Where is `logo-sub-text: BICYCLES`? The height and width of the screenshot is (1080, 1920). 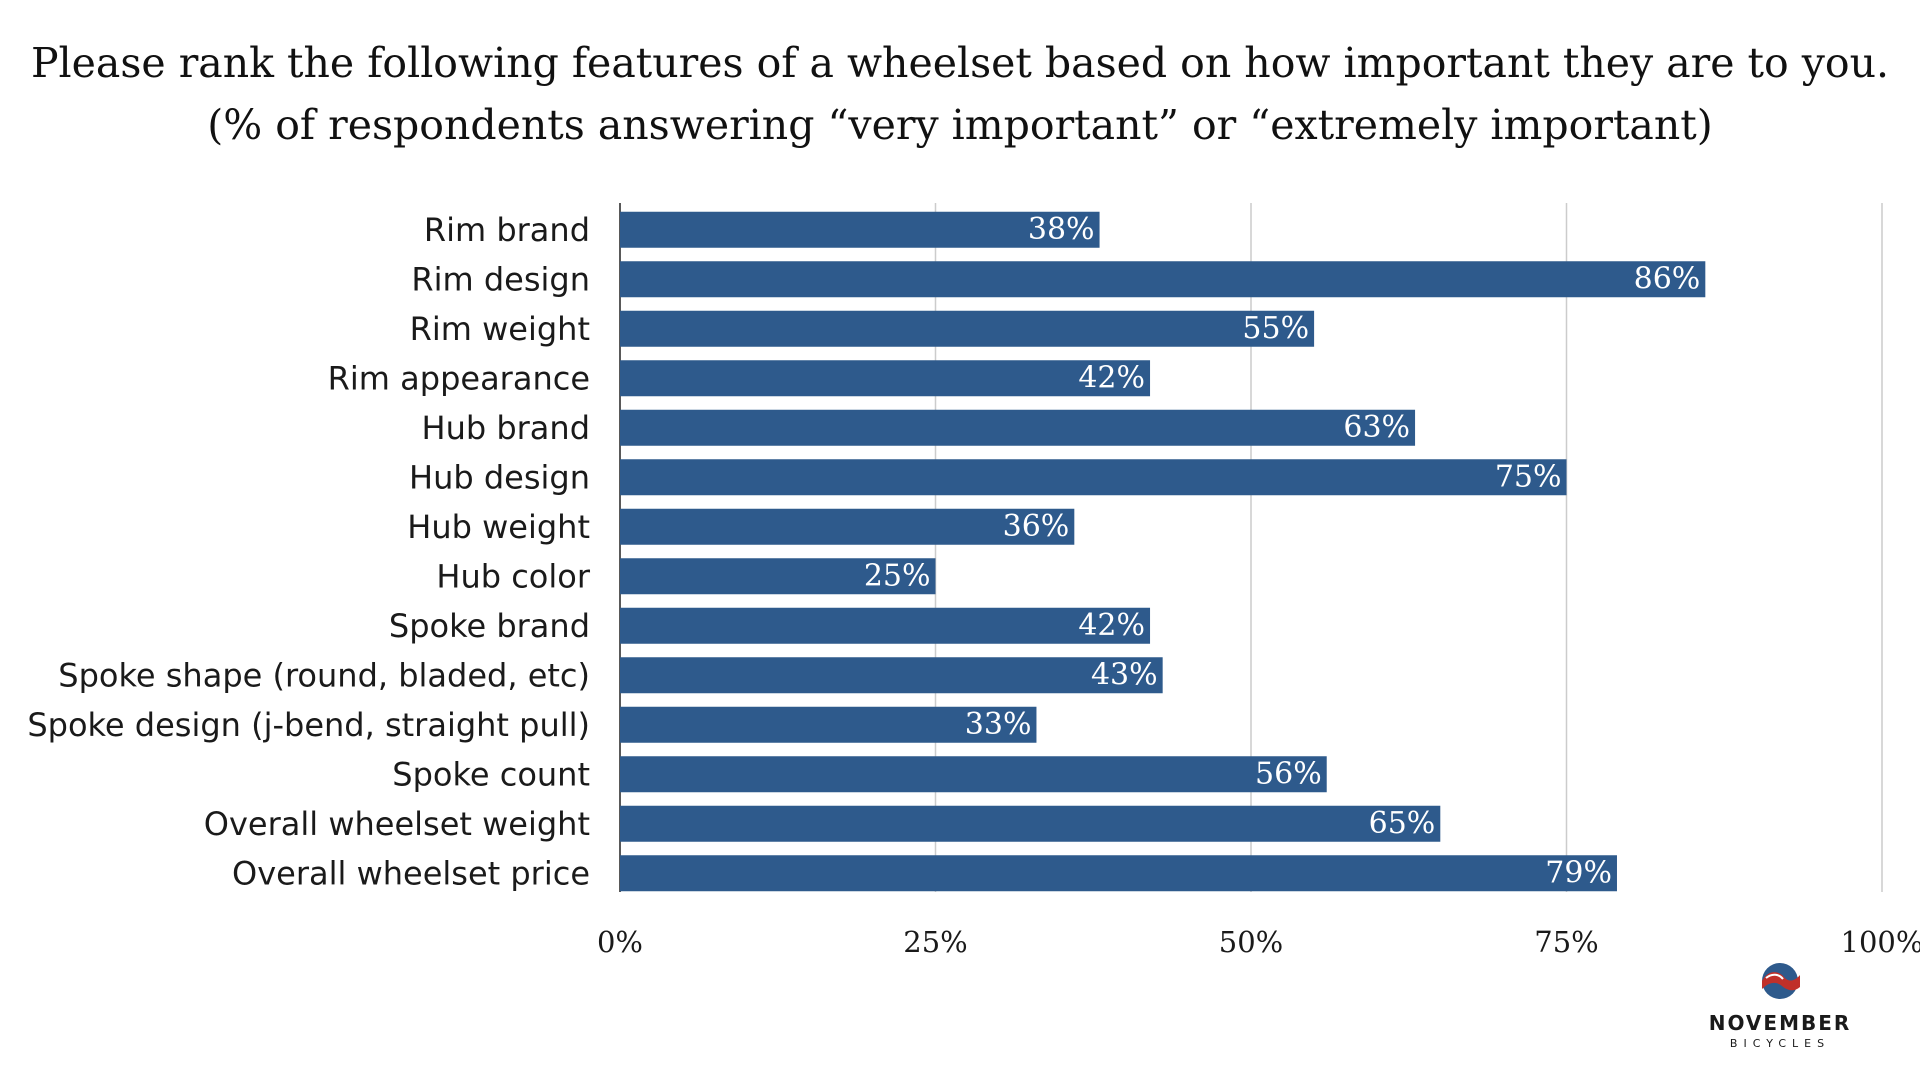
logo-sub-text: BICYCLES is located at coordinates (1780, 1043).